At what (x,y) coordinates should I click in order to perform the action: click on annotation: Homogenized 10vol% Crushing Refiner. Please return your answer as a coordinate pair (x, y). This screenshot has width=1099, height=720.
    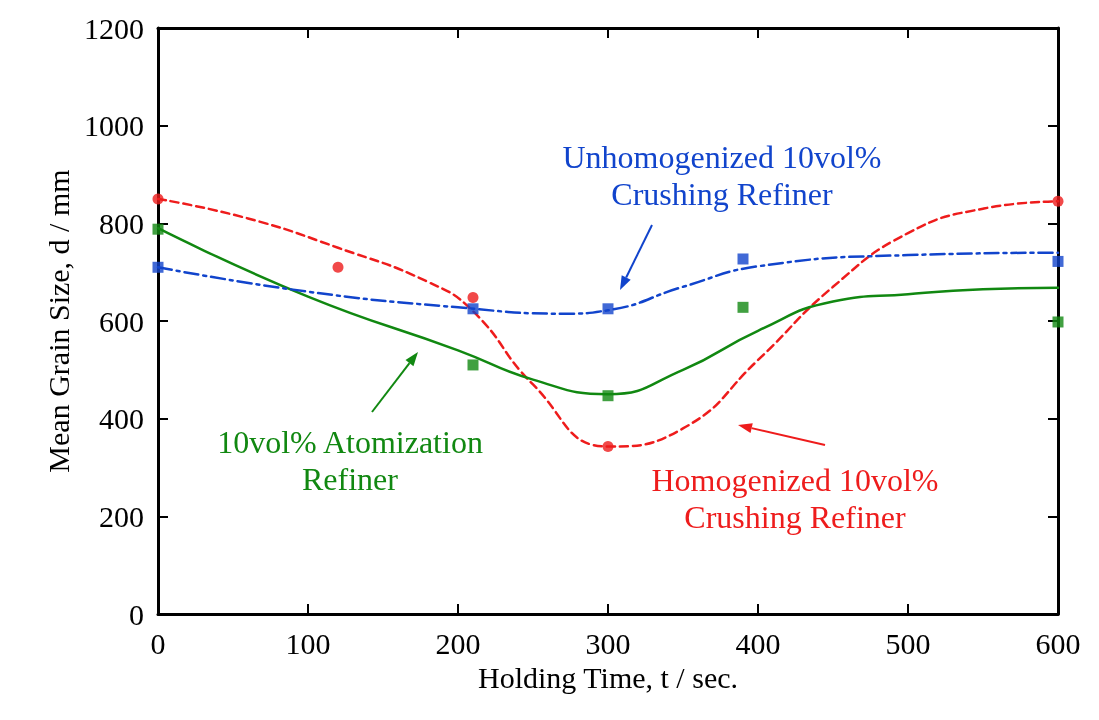
    Looking at the image, I should click on (795, 498).